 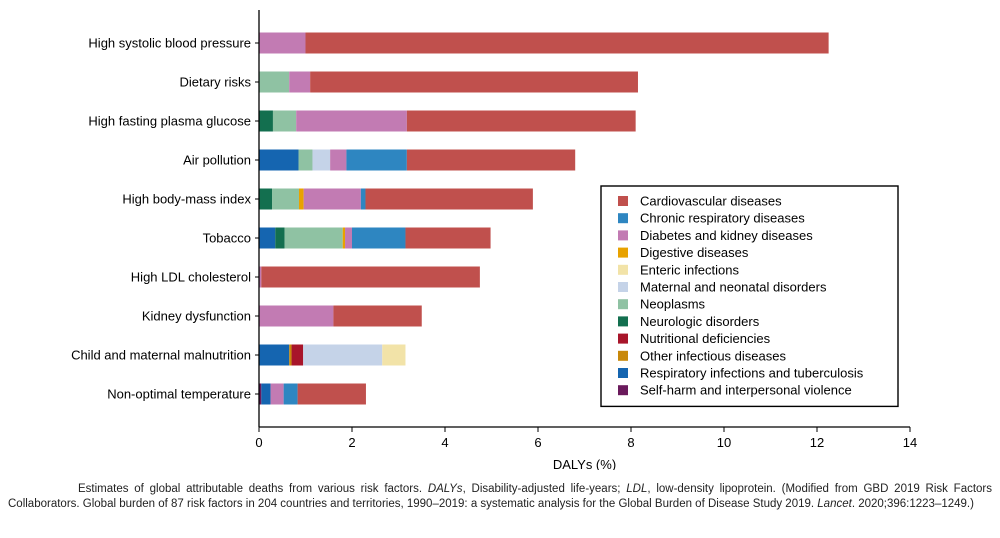 What do you see at coordinates (258, 442) in the screenshot?
I see `x-tick-label: 0` at bounding box center [258, 442].